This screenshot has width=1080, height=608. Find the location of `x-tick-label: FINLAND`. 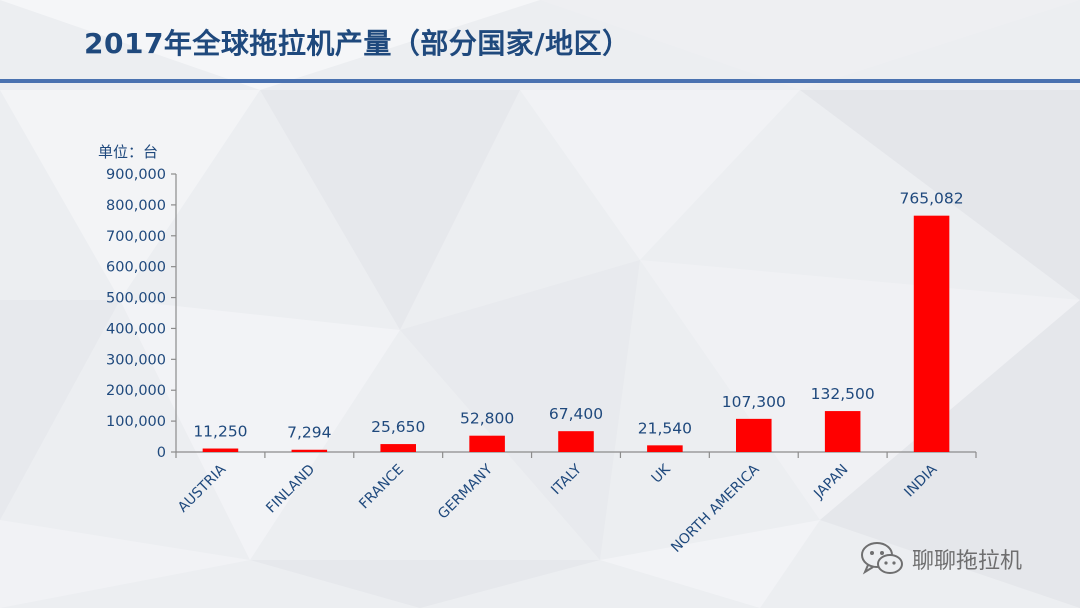

x-tick-label: FINLAND is located at coordinates (290, 489).